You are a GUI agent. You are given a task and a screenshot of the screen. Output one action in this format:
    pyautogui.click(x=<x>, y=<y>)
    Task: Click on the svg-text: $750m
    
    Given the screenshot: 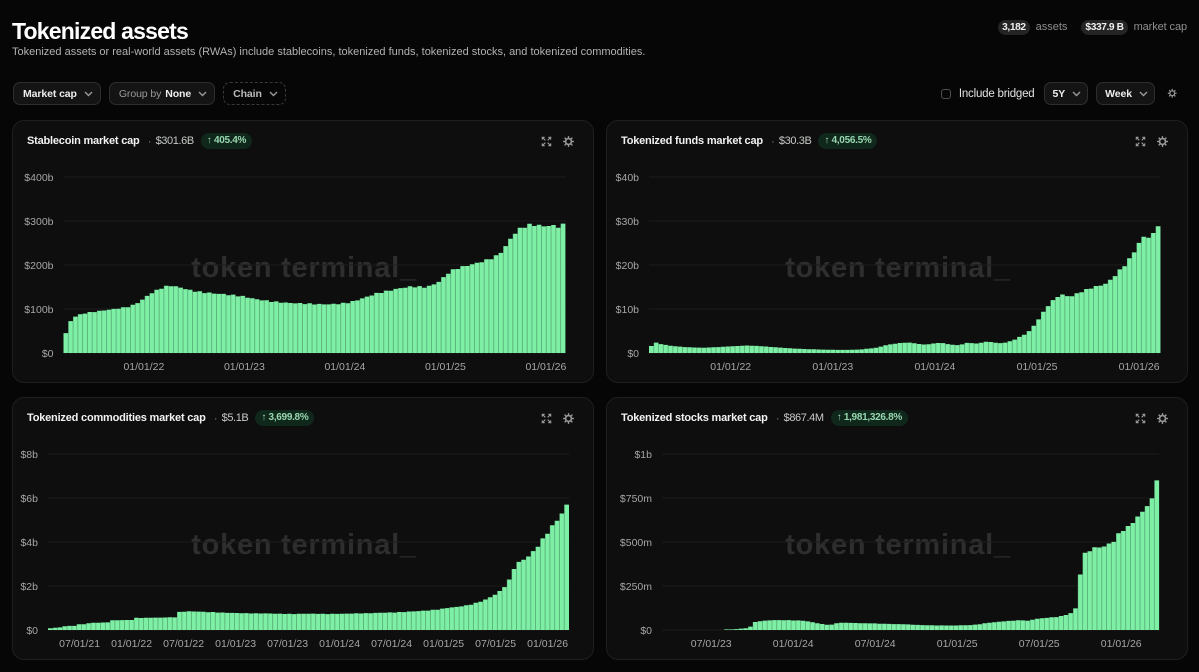 What is the action you would take?
    pyautogui.click(x=636, y=499)
    